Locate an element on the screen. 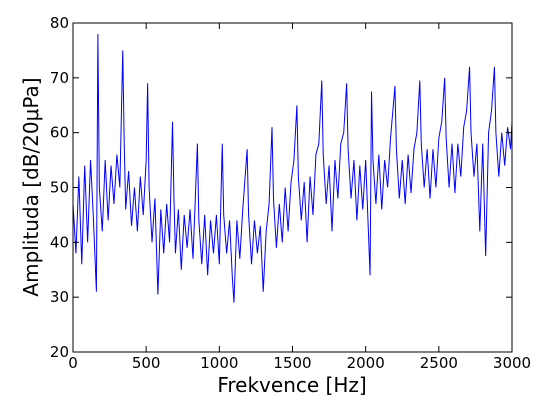  y-axis-label: Amplituda [dB/20μPa] is located at coordinates (31, 186).